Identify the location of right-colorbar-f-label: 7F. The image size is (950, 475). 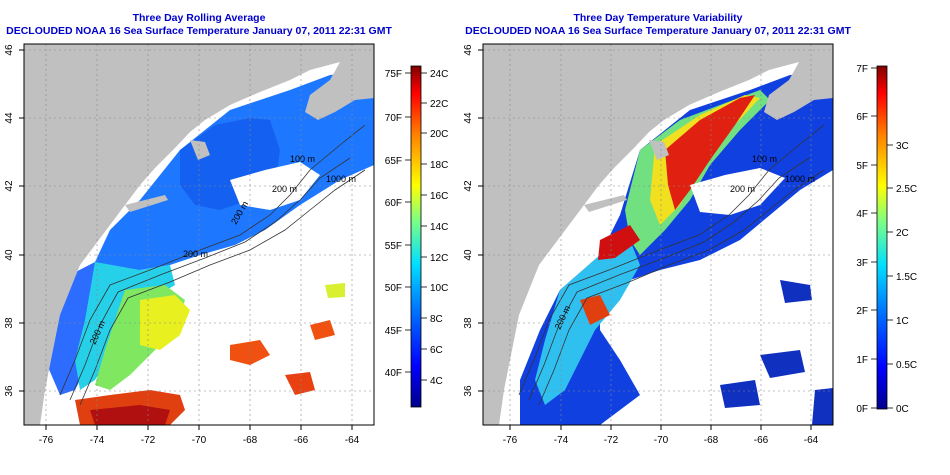
(862, 69).